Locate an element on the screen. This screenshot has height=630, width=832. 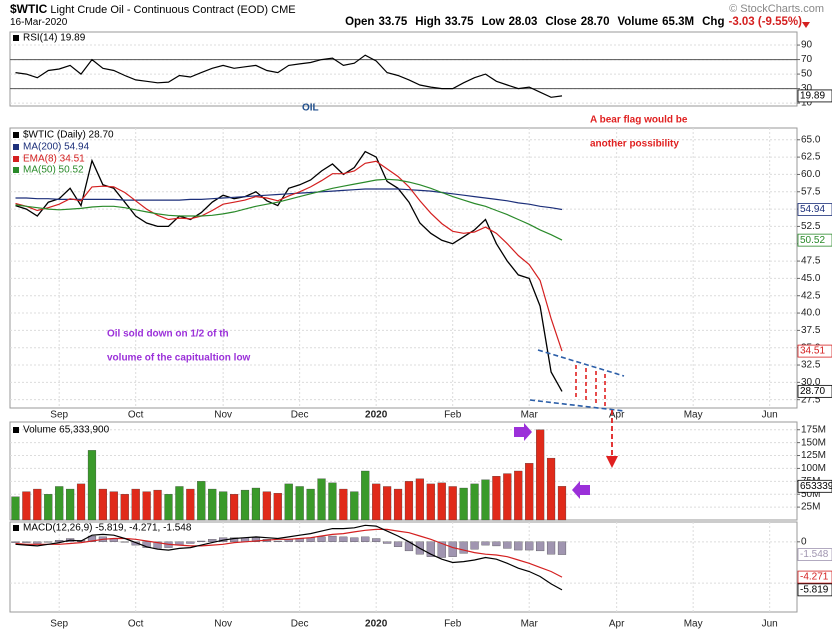
quote-value: 33.75 is located at coordinates (459, 22).